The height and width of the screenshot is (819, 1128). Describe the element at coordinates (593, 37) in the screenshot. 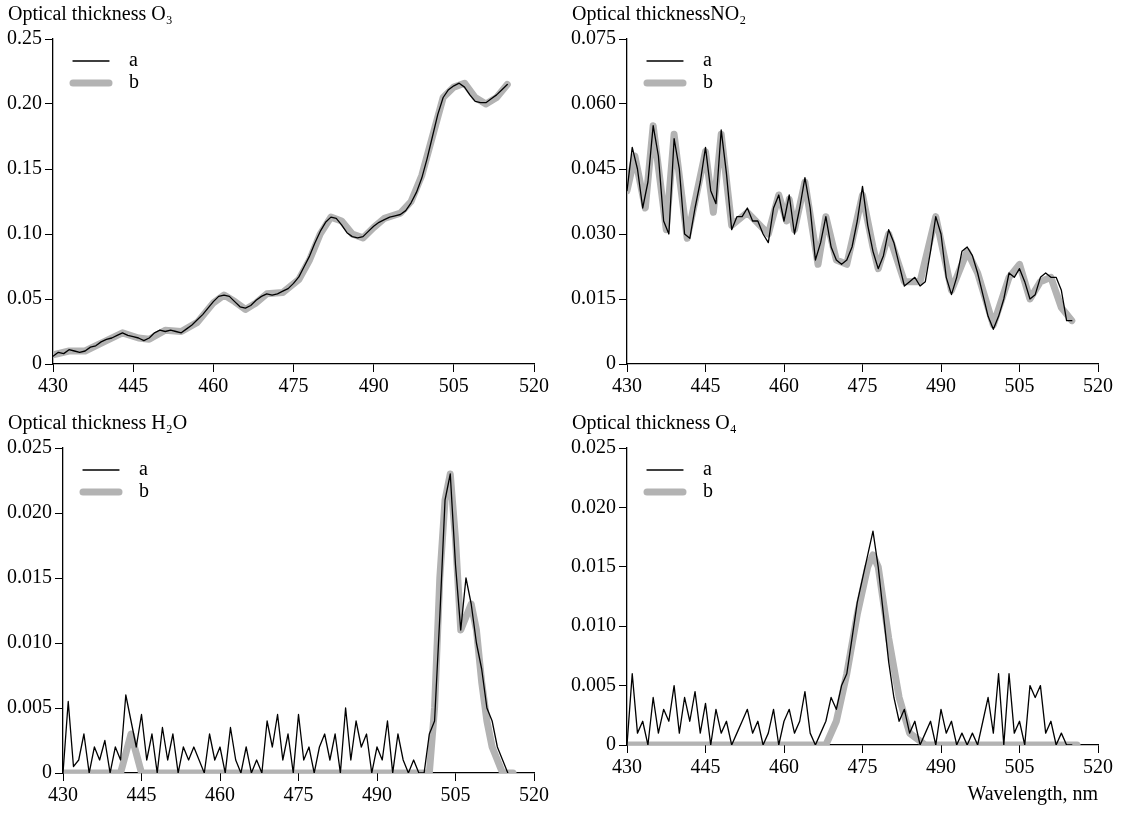

I see `y-tick-label: 0.075` at that location.